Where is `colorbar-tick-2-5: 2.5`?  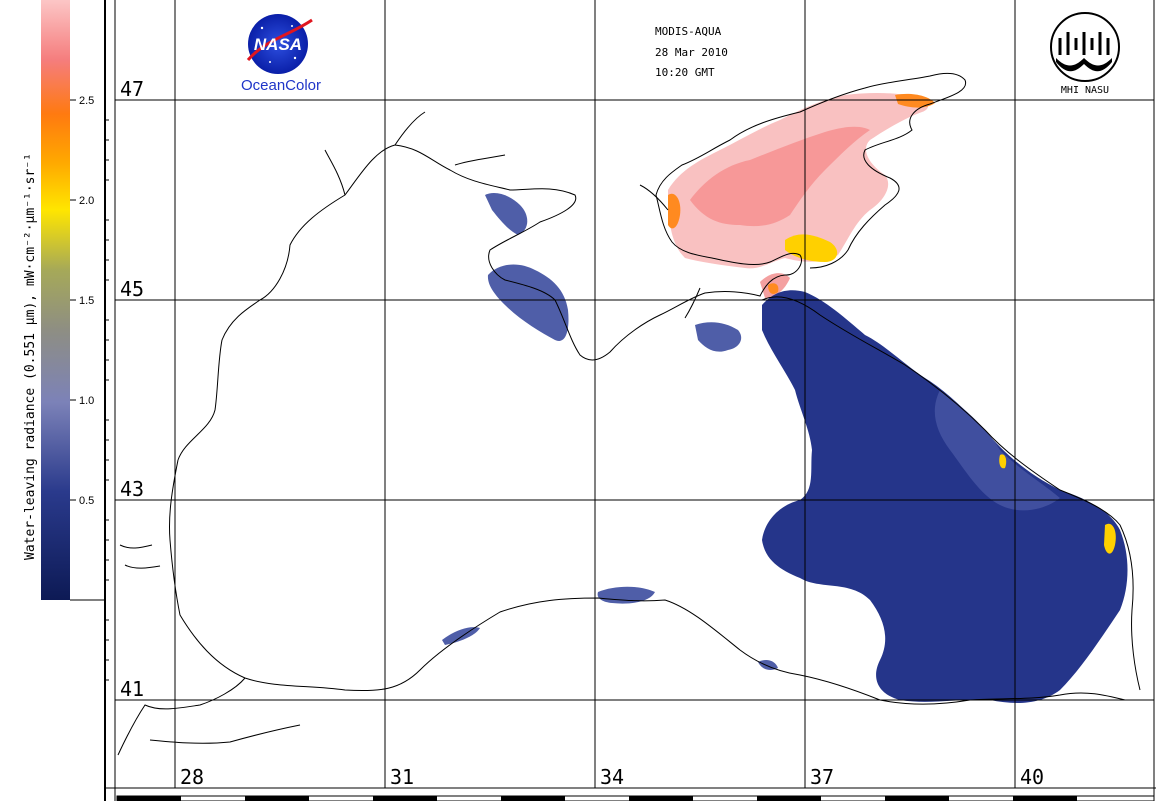 colorbar-tick-2-5: 2.5 is located at coordinates (86, 101).